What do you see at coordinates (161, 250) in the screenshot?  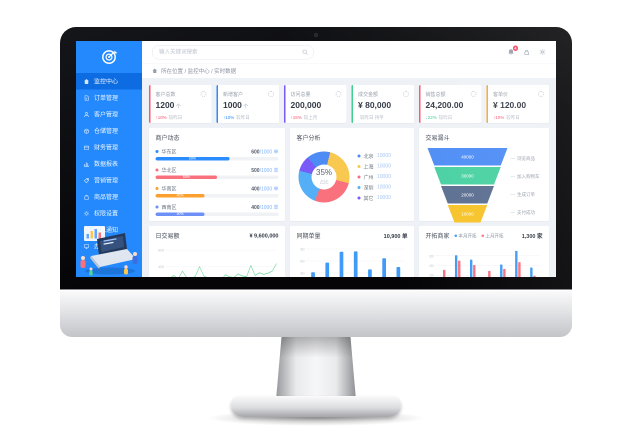 I see `svg-text: 6000` at bounding box center [161, 250].